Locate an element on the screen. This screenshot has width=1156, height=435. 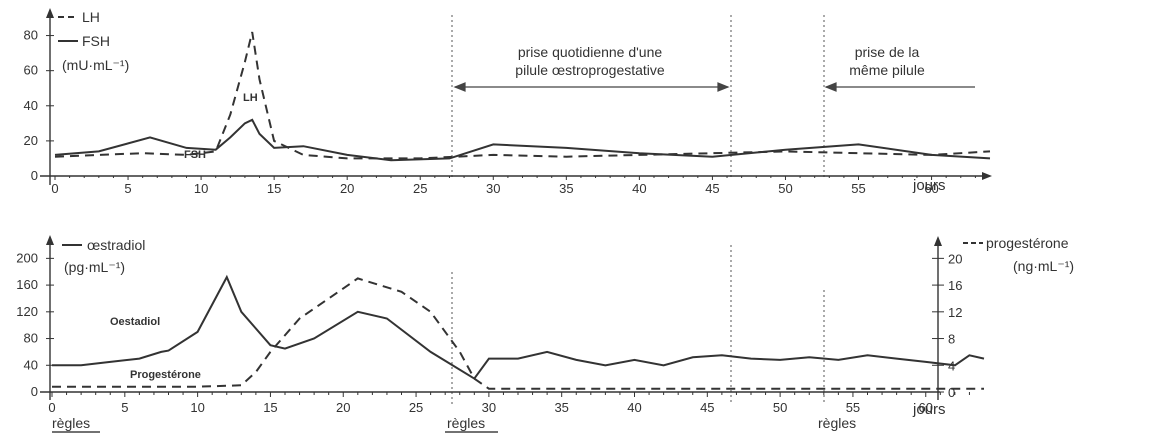
fsh-curve-label: FSH is located at coordinates (195, 155).